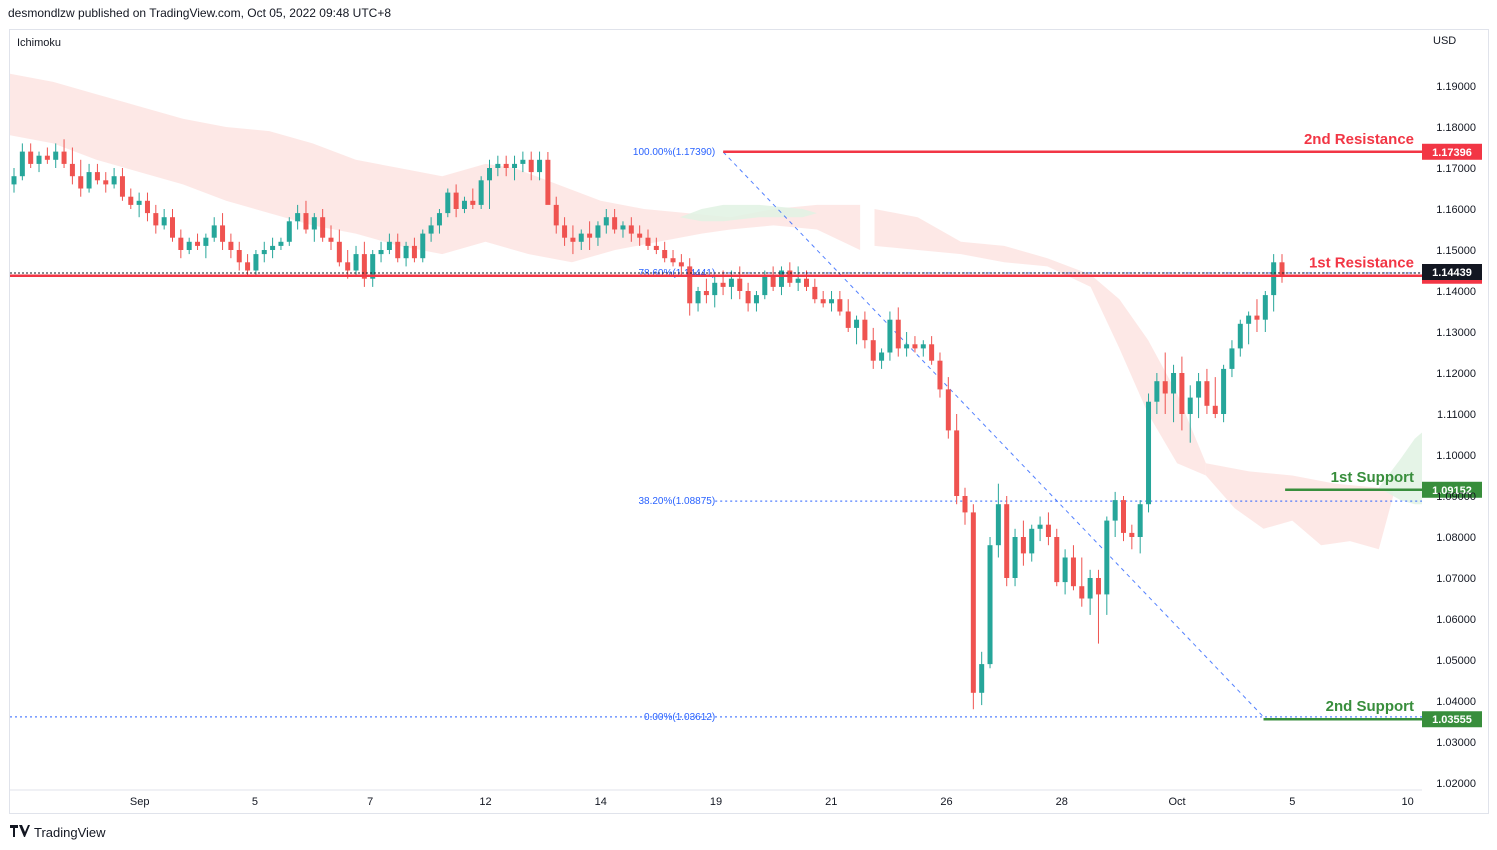 This screenshot has height=850, width=1497. Describe the element at coordinates (1370, 706) in the screenshot. I see `level-name: 2nd Support` at that location.